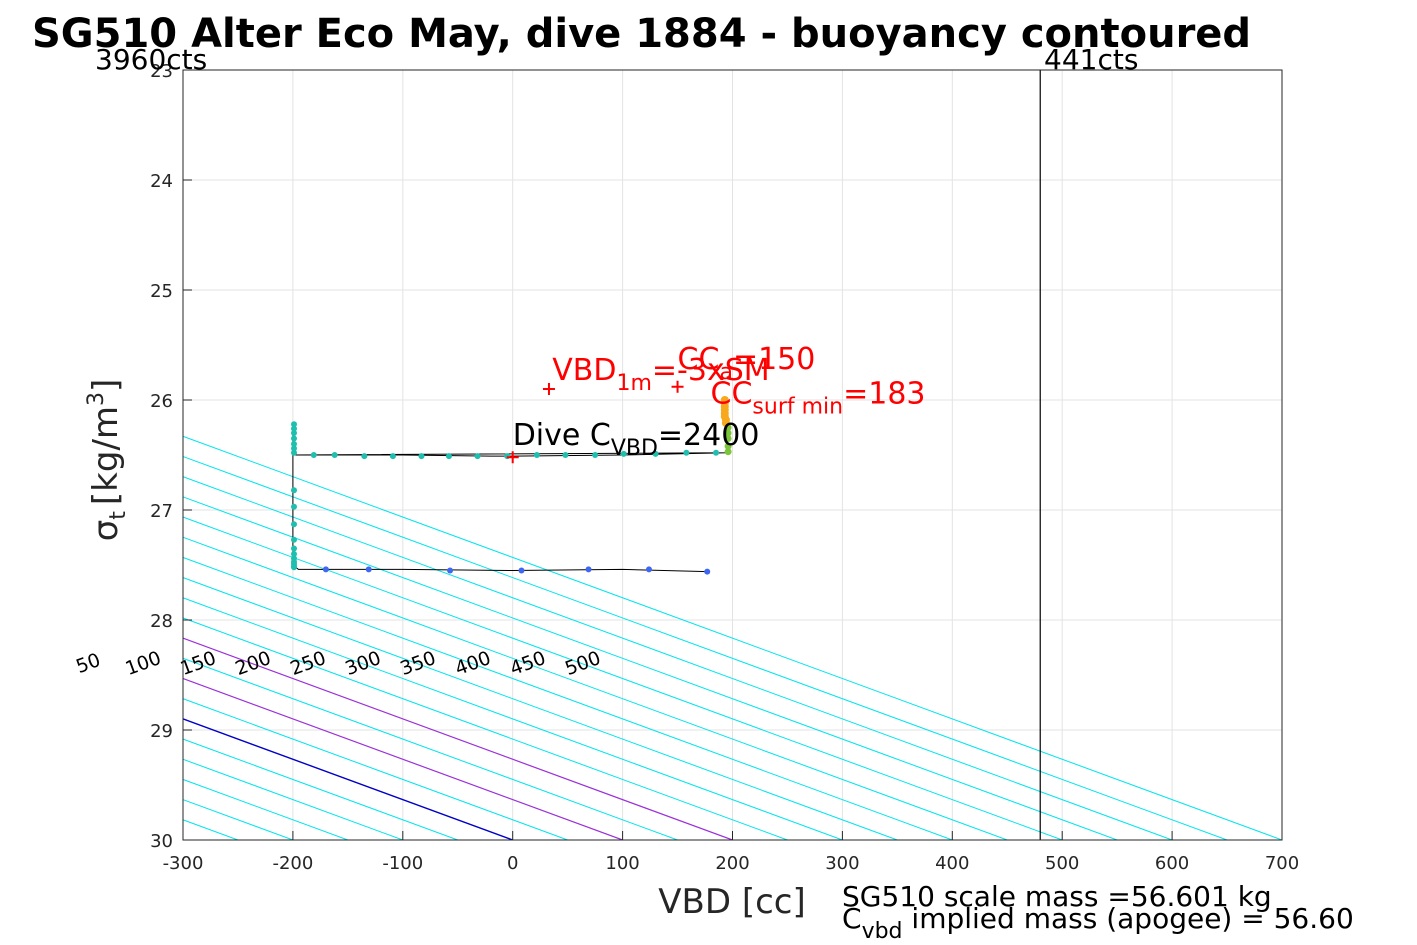  What do you see at coordinates (1172, 863) in the screenshot?
I see `x-tick-label-600: 600` at bounding box center [1172, 863].